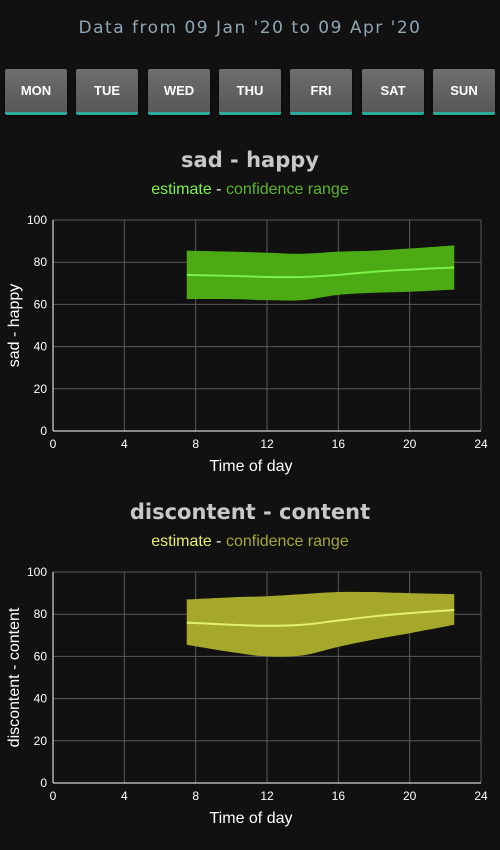  I want to click on chart-legend-mood: estimate - confidence range, so click(250, 190).